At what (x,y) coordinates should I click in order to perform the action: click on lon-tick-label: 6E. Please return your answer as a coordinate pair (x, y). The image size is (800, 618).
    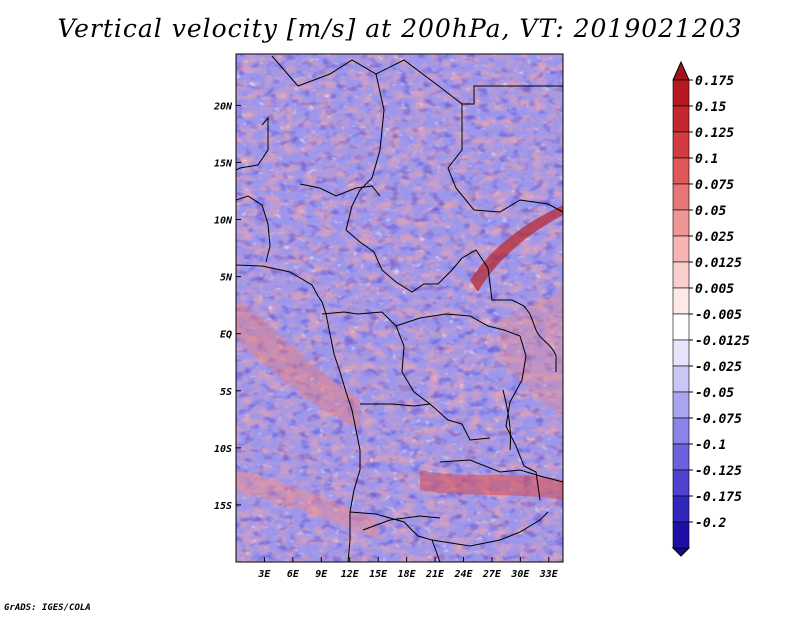
    Looking at the image, I should click on (293, 574).